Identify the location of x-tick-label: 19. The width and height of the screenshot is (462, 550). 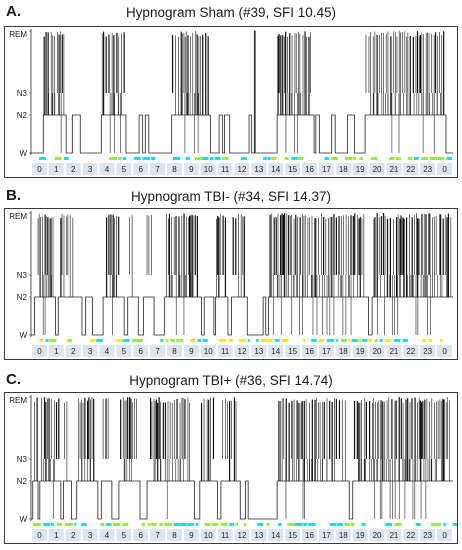
(360, 169).